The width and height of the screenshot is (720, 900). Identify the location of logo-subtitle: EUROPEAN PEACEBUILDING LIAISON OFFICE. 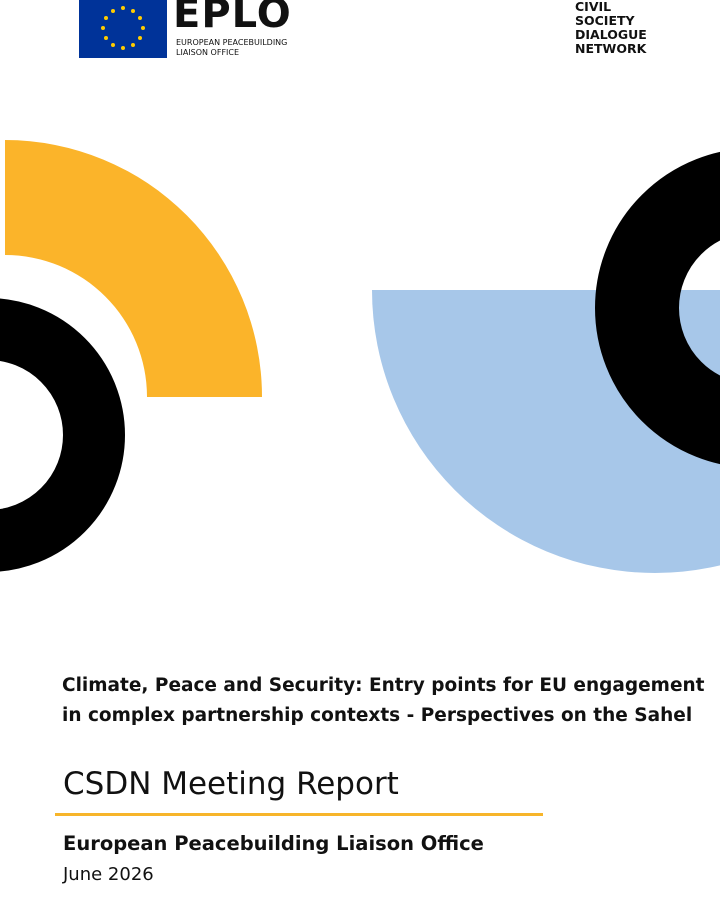
(231, 48).